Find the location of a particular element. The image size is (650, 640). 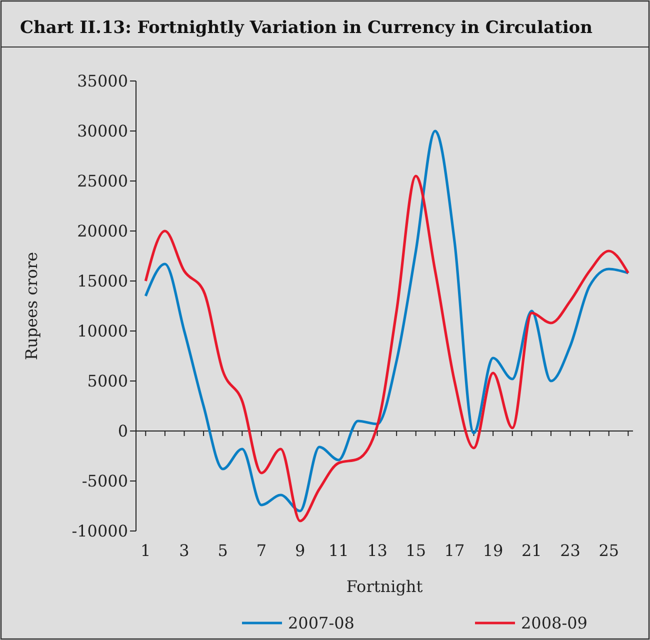

chart-title: Chart II.13: Fortnightly Variation in Currency in Circulation is located at coordinates (306, 28).